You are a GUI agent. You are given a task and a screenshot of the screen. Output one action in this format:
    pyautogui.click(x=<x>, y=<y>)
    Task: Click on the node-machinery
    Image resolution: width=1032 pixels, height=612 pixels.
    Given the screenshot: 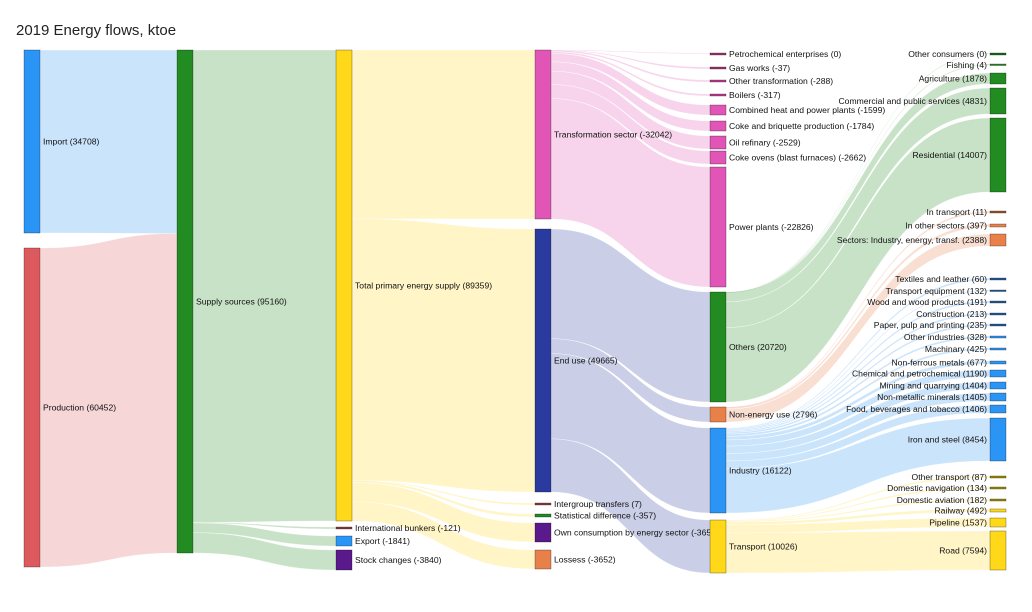 What is the action you would take?
    pyautogui.click(x=998, y=349)
    